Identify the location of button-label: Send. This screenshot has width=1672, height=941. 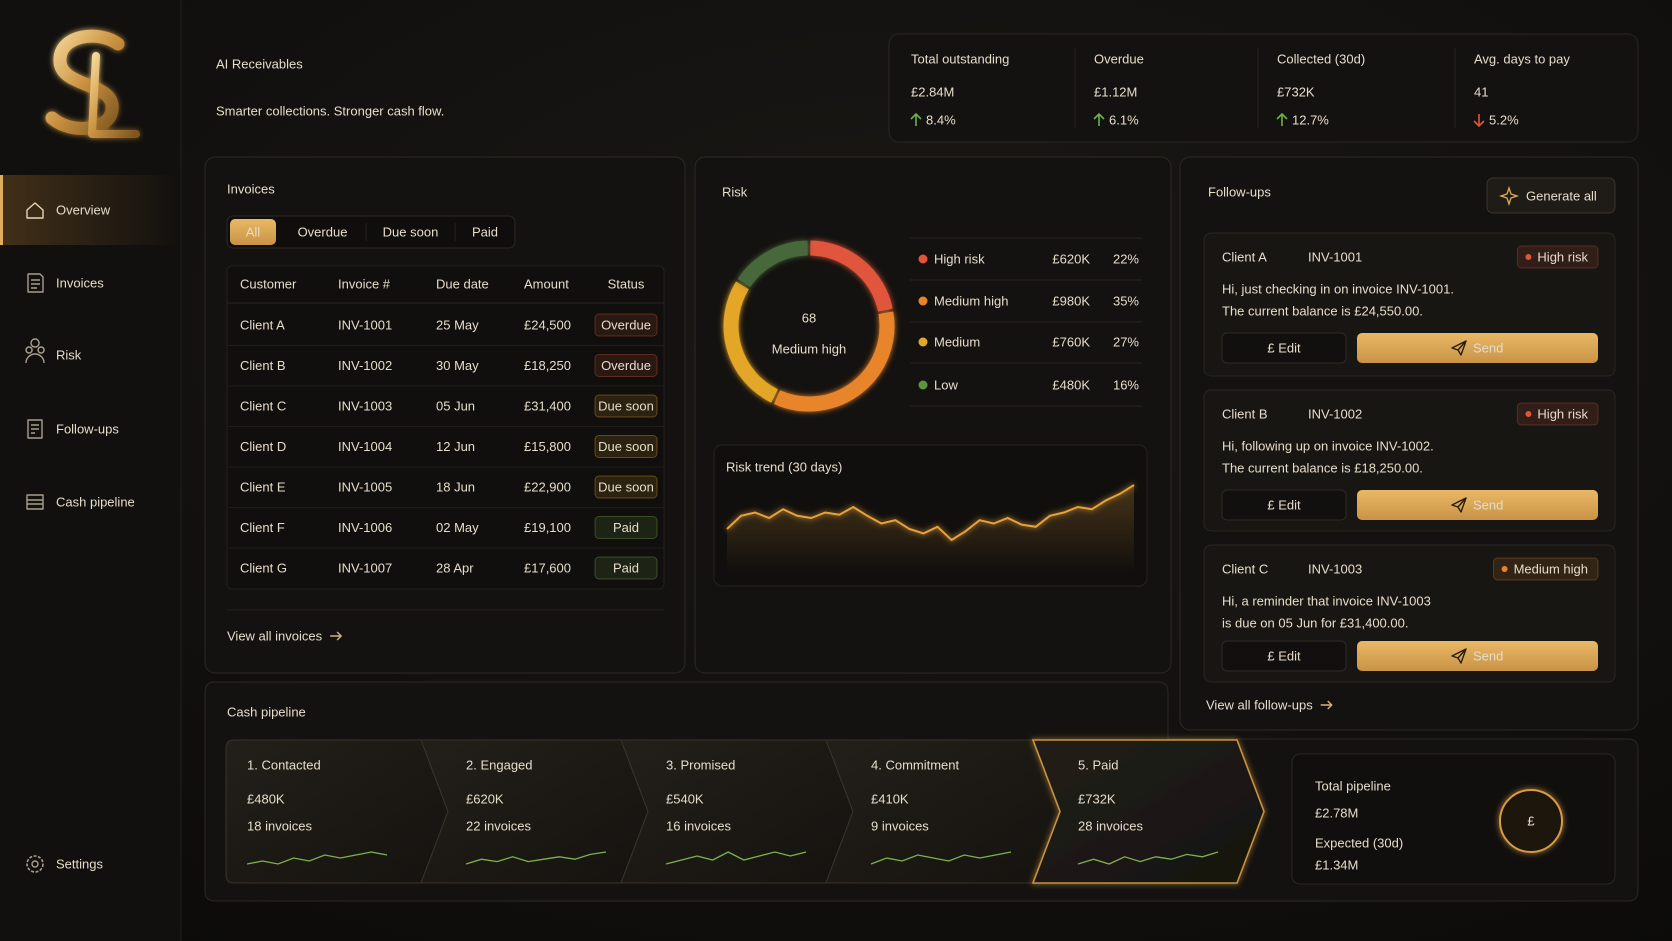
(1488, 656).